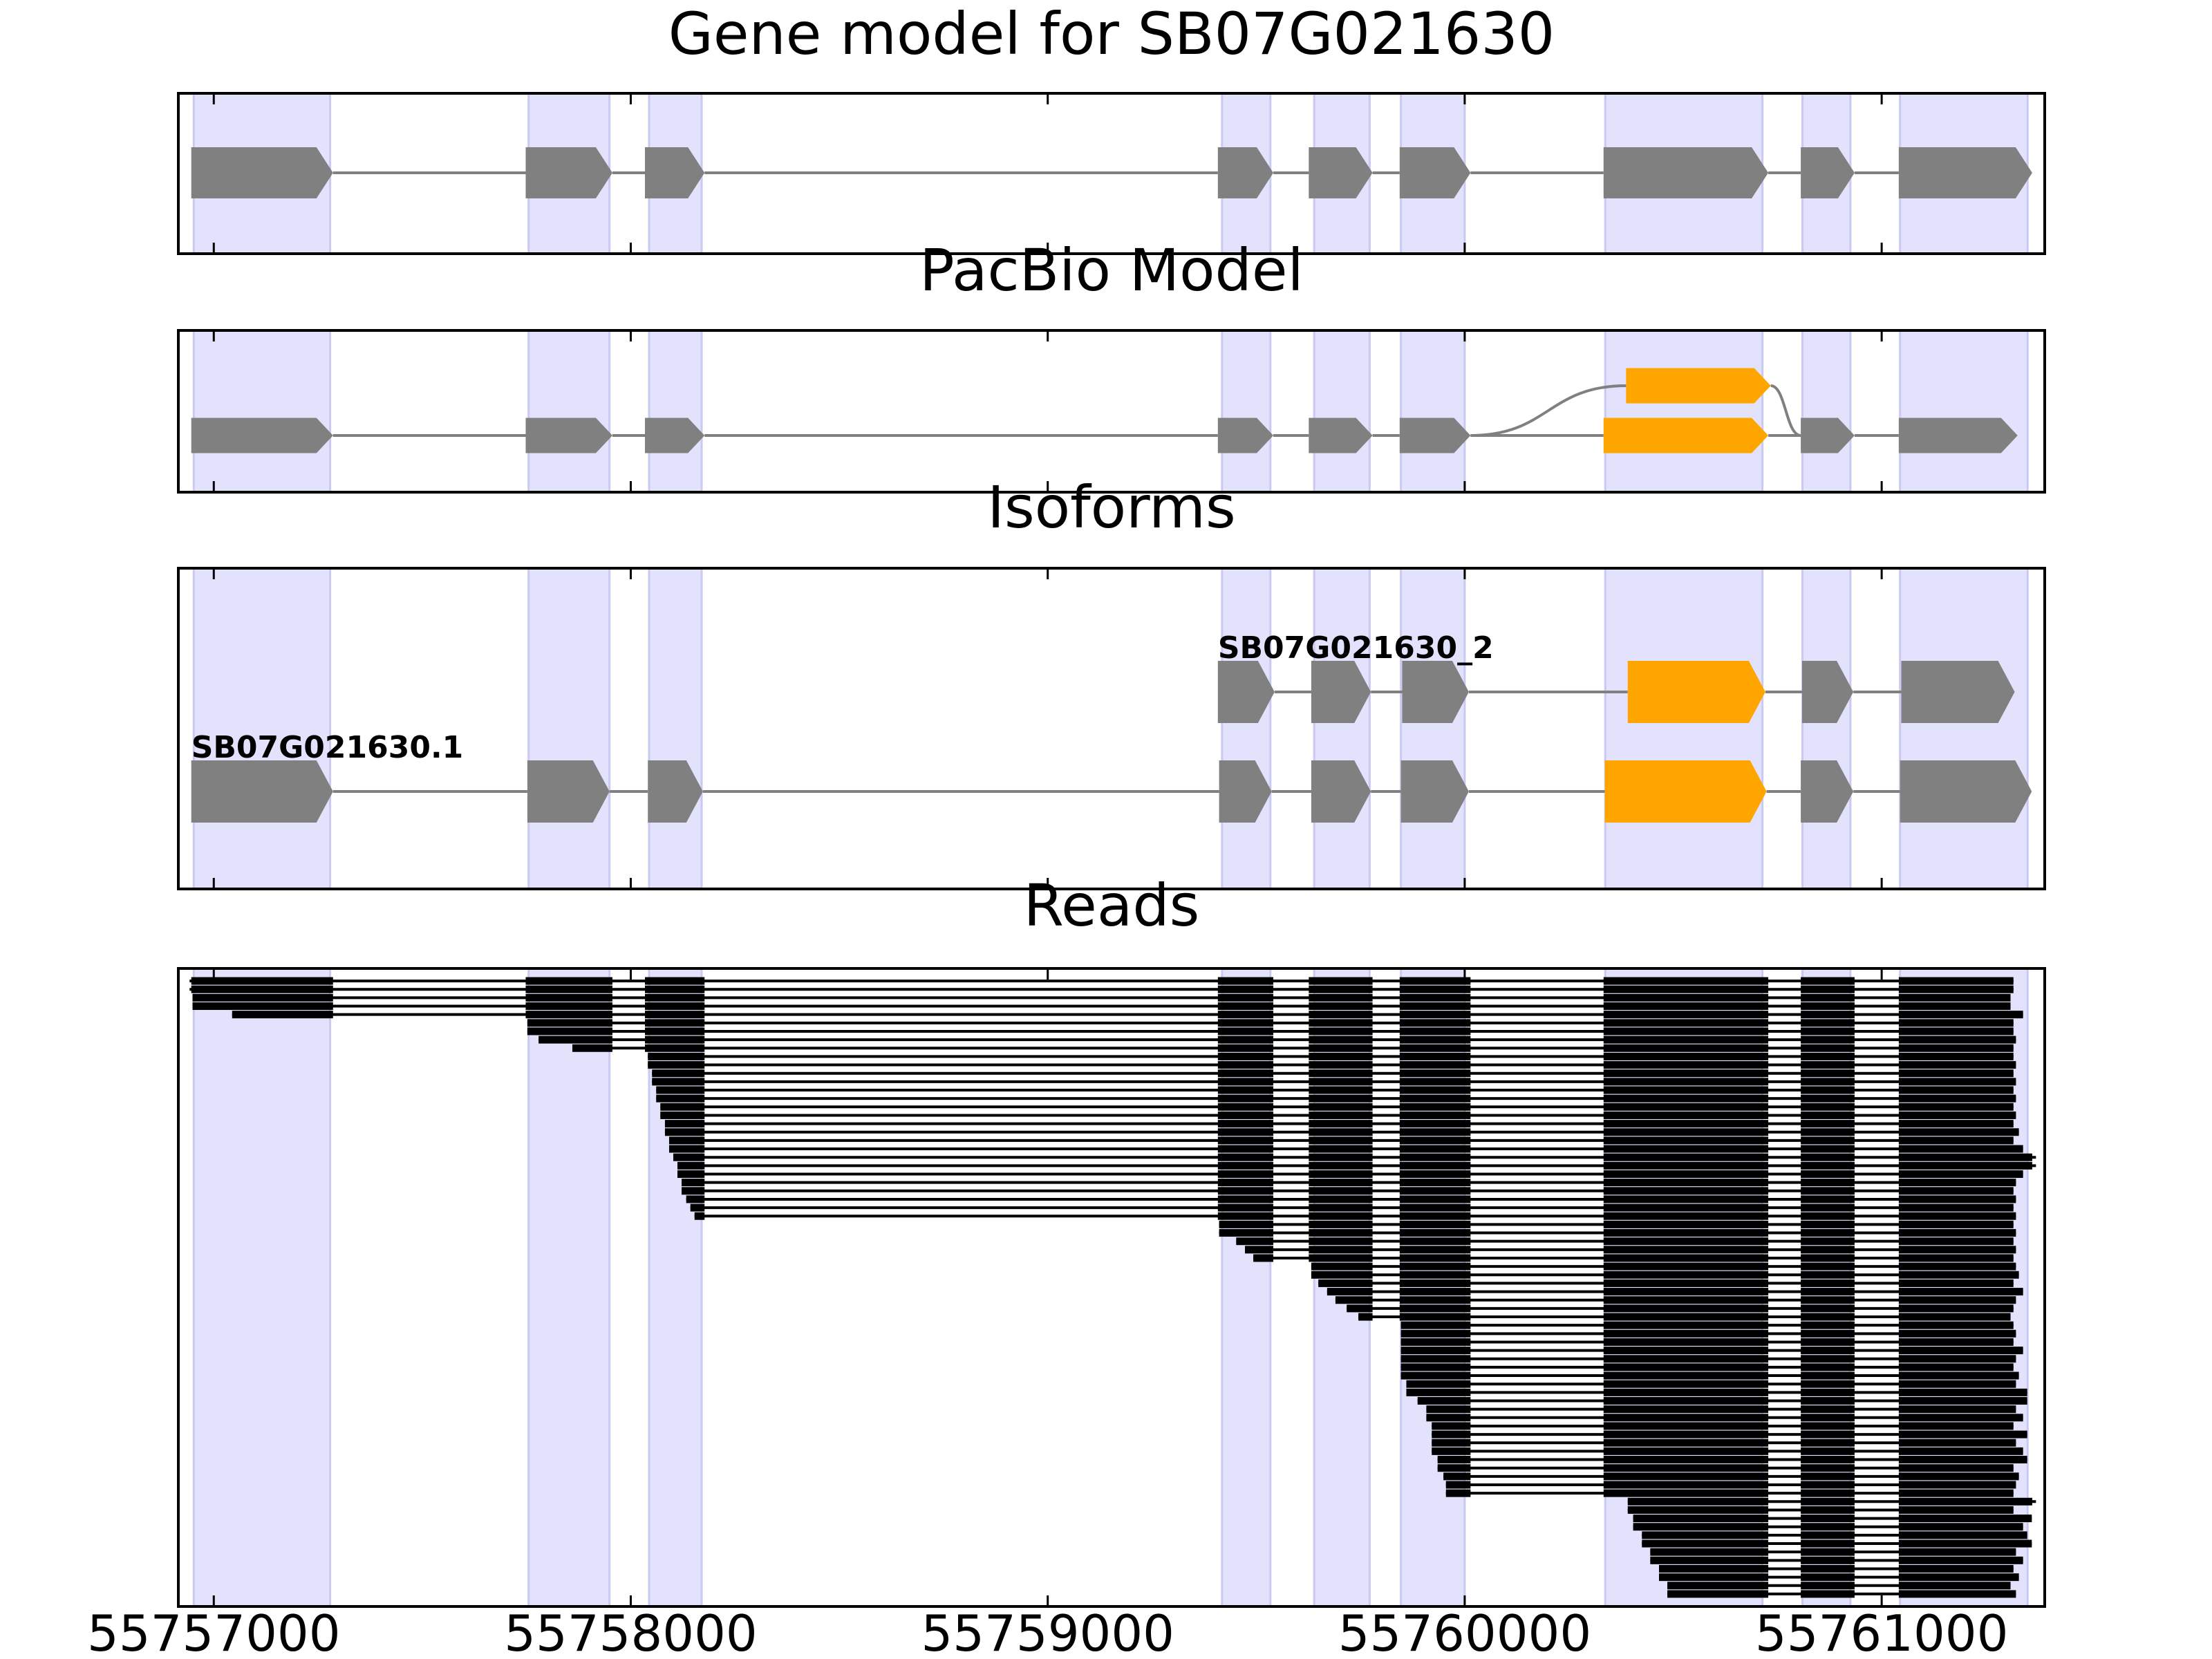  What do you see at coordinates (1785, 411) in the screenshot?
I see `junction-curve` at bounding box center [1785, 411].